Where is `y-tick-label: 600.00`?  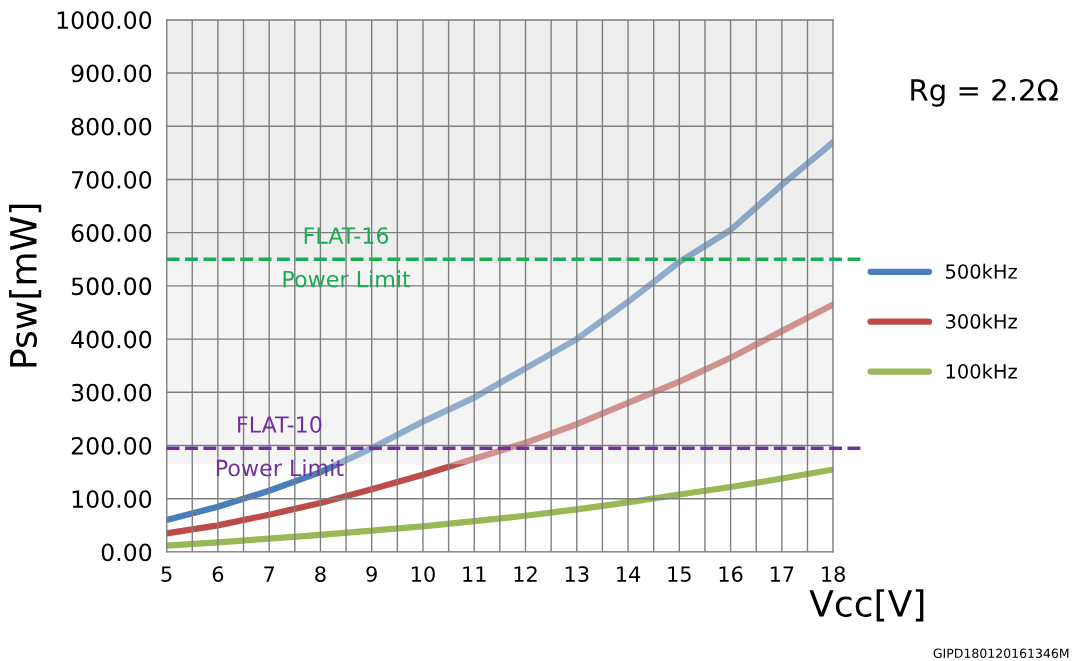
y-tick-label: 600.00 is located at coordinates (111, 233).